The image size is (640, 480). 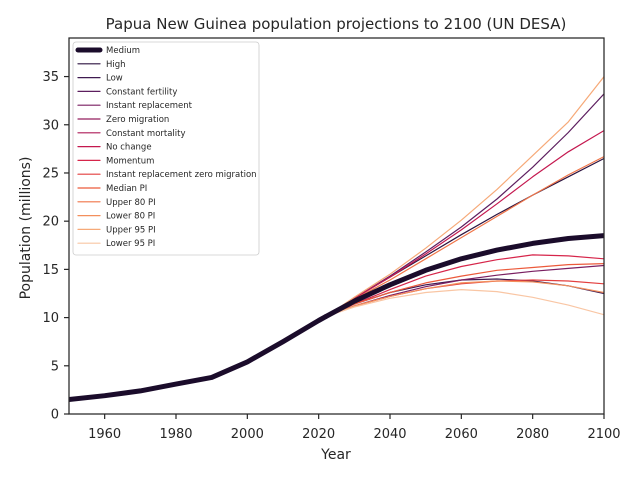 What do you see at coordinates (131, 203) in the screenshot?
I see `legend-label: Upper 80 PI` at bounding box center [131, 203].